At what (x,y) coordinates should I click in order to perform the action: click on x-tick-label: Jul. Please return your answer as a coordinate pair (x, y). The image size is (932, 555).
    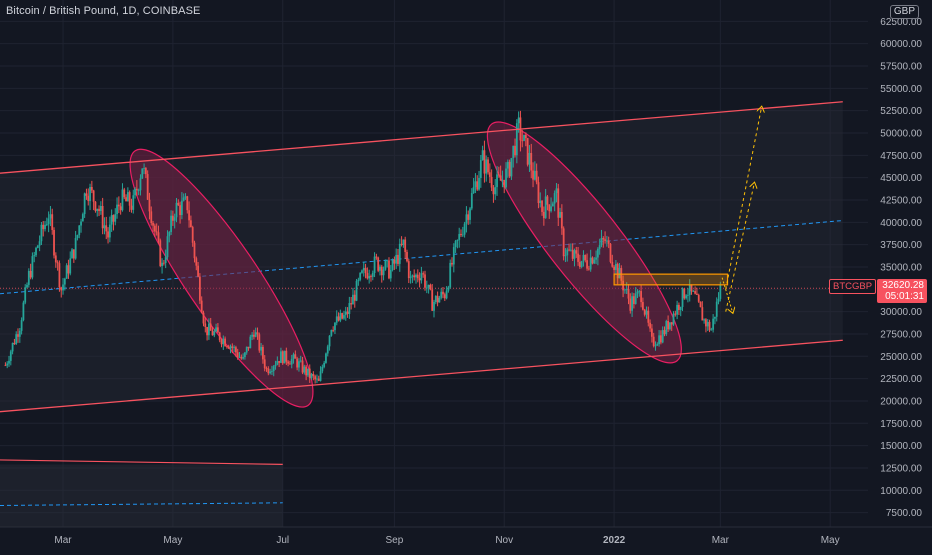
    Looking at the image, I should click on (282, 540).